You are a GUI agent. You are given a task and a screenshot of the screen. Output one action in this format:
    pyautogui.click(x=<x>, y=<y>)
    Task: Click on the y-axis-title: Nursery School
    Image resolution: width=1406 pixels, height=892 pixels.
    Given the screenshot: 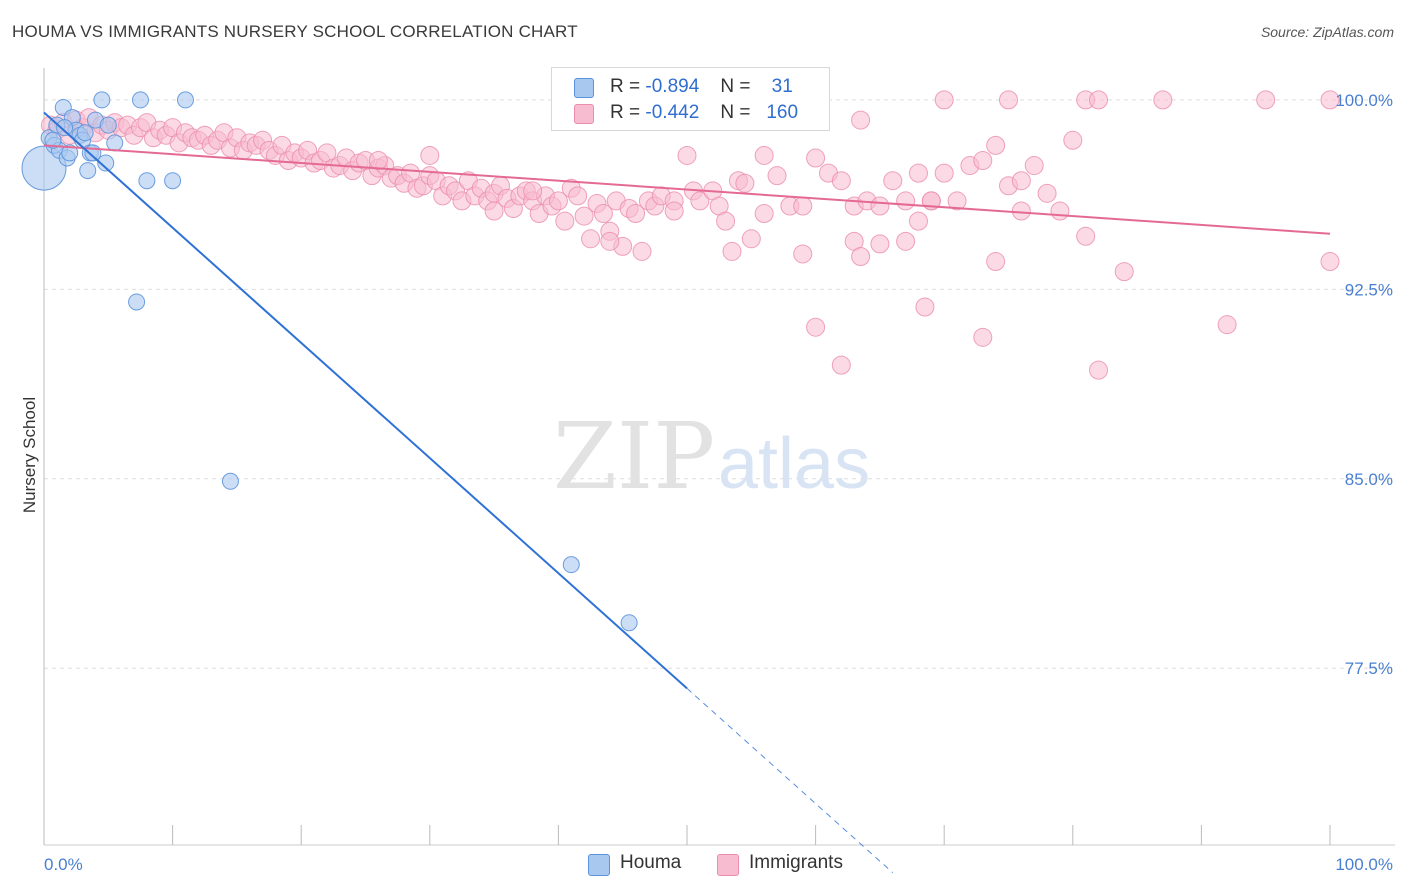 What is the action you would take?
    pyautogui.click(x=29, y=455)
    